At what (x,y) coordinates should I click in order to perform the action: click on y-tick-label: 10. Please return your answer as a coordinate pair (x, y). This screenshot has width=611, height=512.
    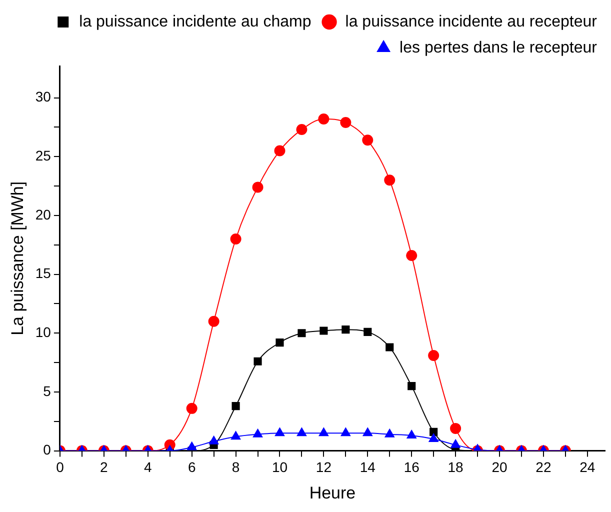
    Looking at the image, I should click on (43, 332).